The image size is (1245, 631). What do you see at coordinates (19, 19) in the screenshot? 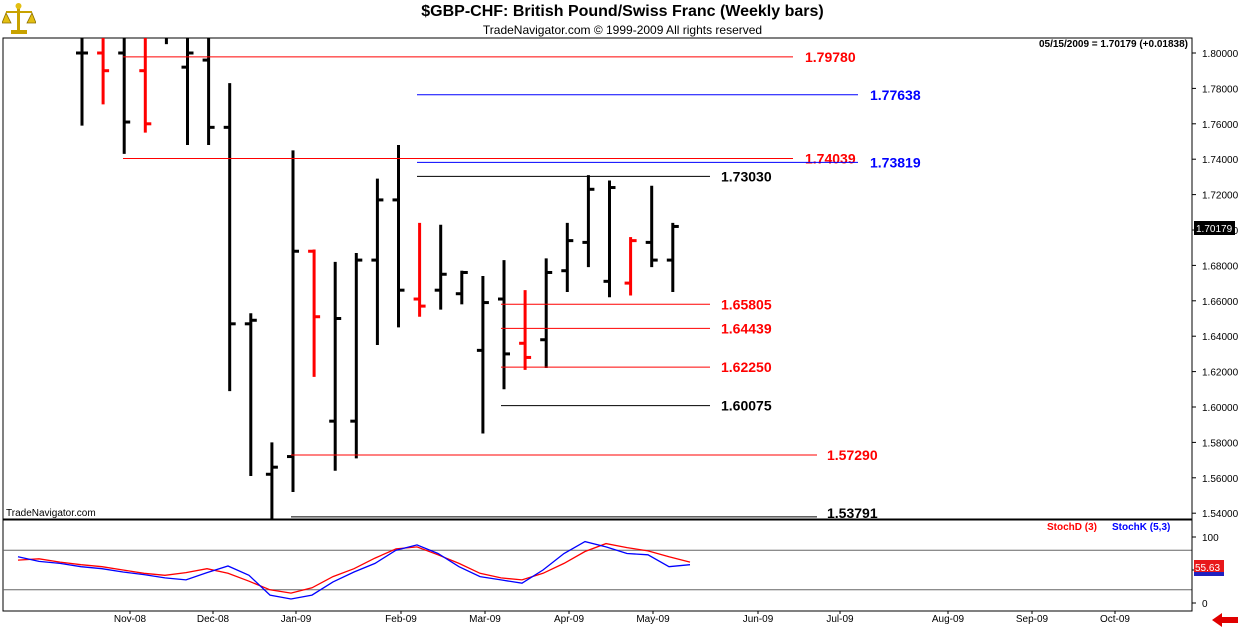
I see `pan-balance-icon` at bounding box center [19, 19].